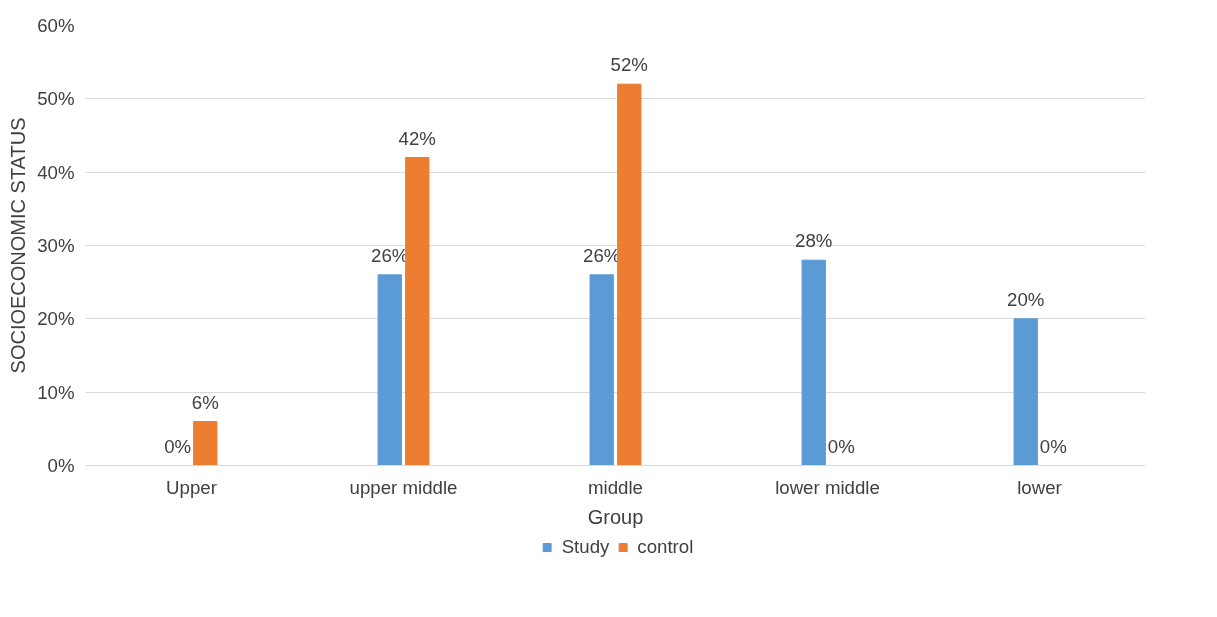 Image resolution: width=1217 pixels, height=617 pixels. Describe the element at coordinates (56, 319) in the screenshot. I see `y-tick-label: 20%` at that location.